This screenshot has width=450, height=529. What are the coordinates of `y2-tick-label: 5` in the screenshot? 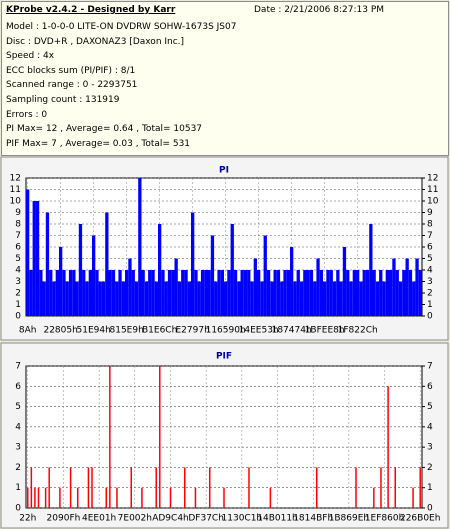 It's located at (430, 407).